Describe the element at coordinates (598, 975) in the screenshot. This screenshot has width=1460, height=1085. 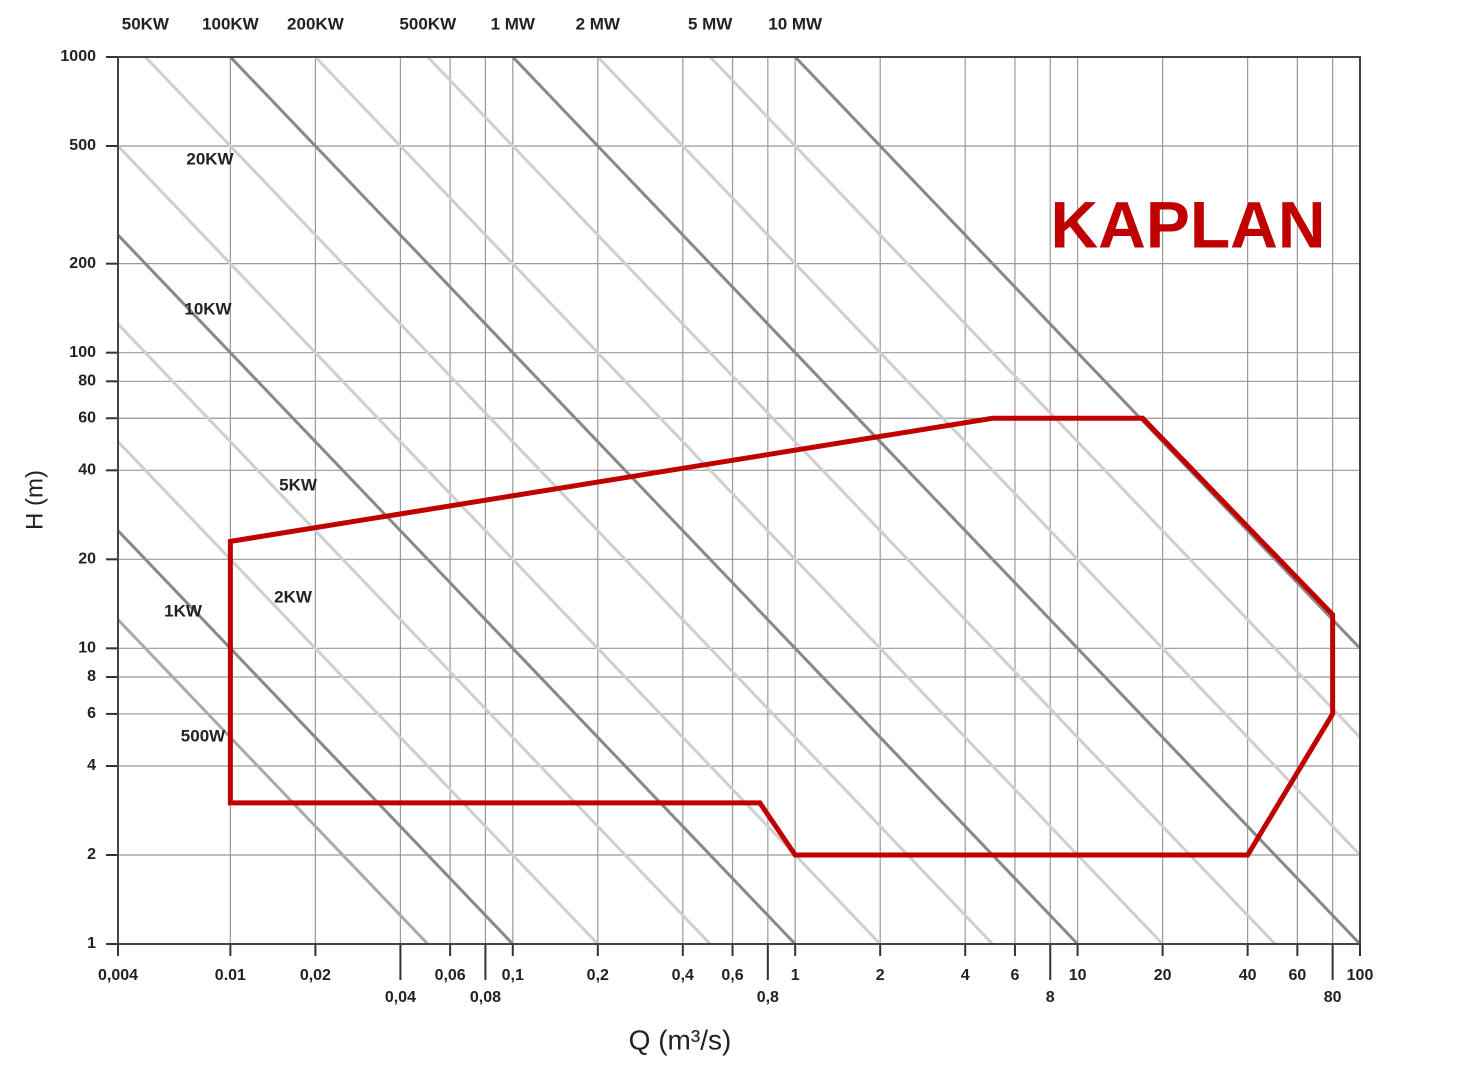
I see `x-tick-label: 0,2` at that location.